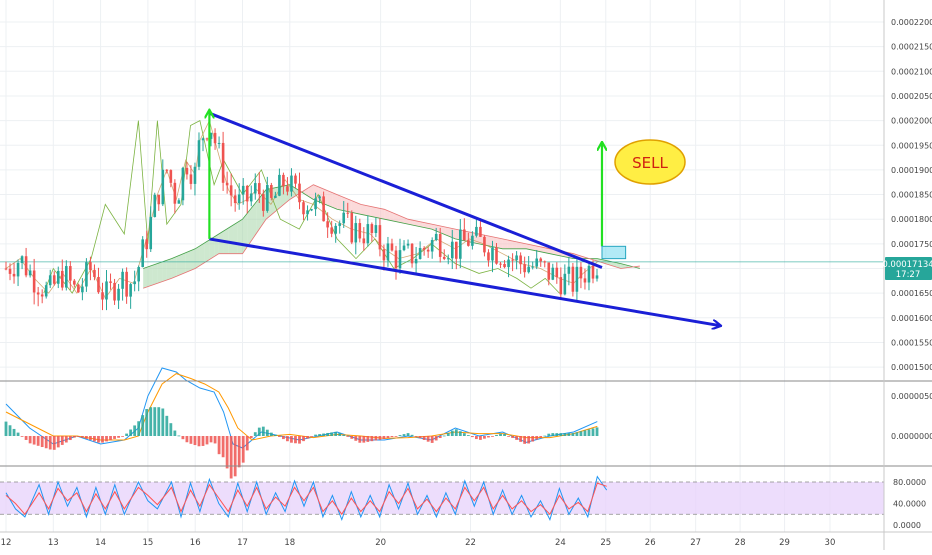  Describe the element at coordinates (405, 190) in the screenshot. I see `upper-trendline` at that location.